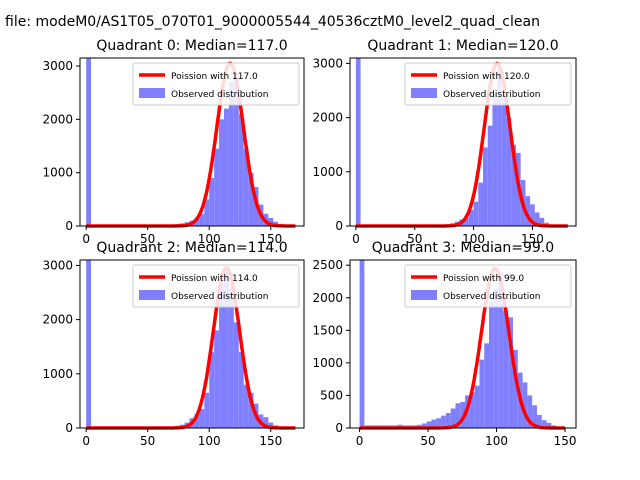 The height and width of the screenshot is (480, 640). Describe the element at coordinates (463, 248) in the screenshot. I see `subplot-title: Quadrant 3: Median=99.0` at that location.